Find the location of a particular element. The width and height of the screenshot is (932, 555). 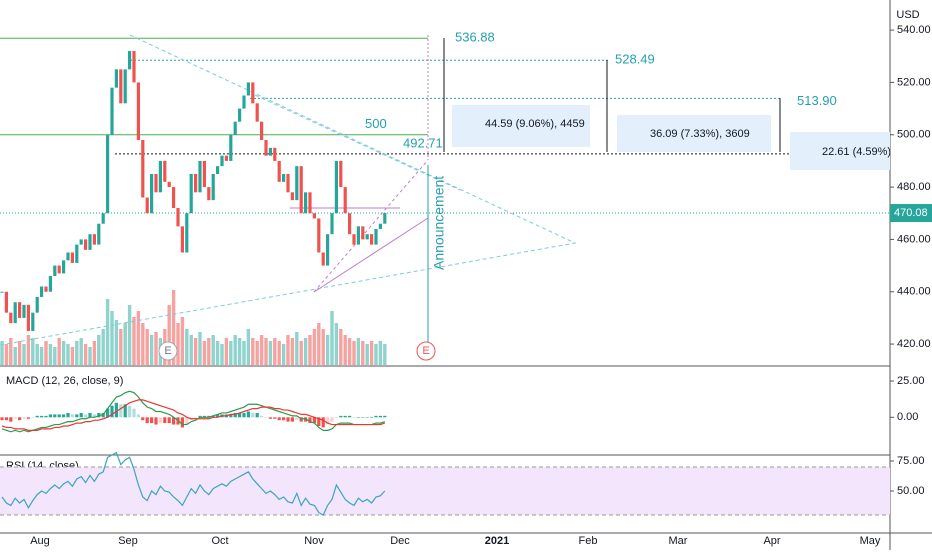

x-tick-label: Apr is located at coordinates (771, 541).